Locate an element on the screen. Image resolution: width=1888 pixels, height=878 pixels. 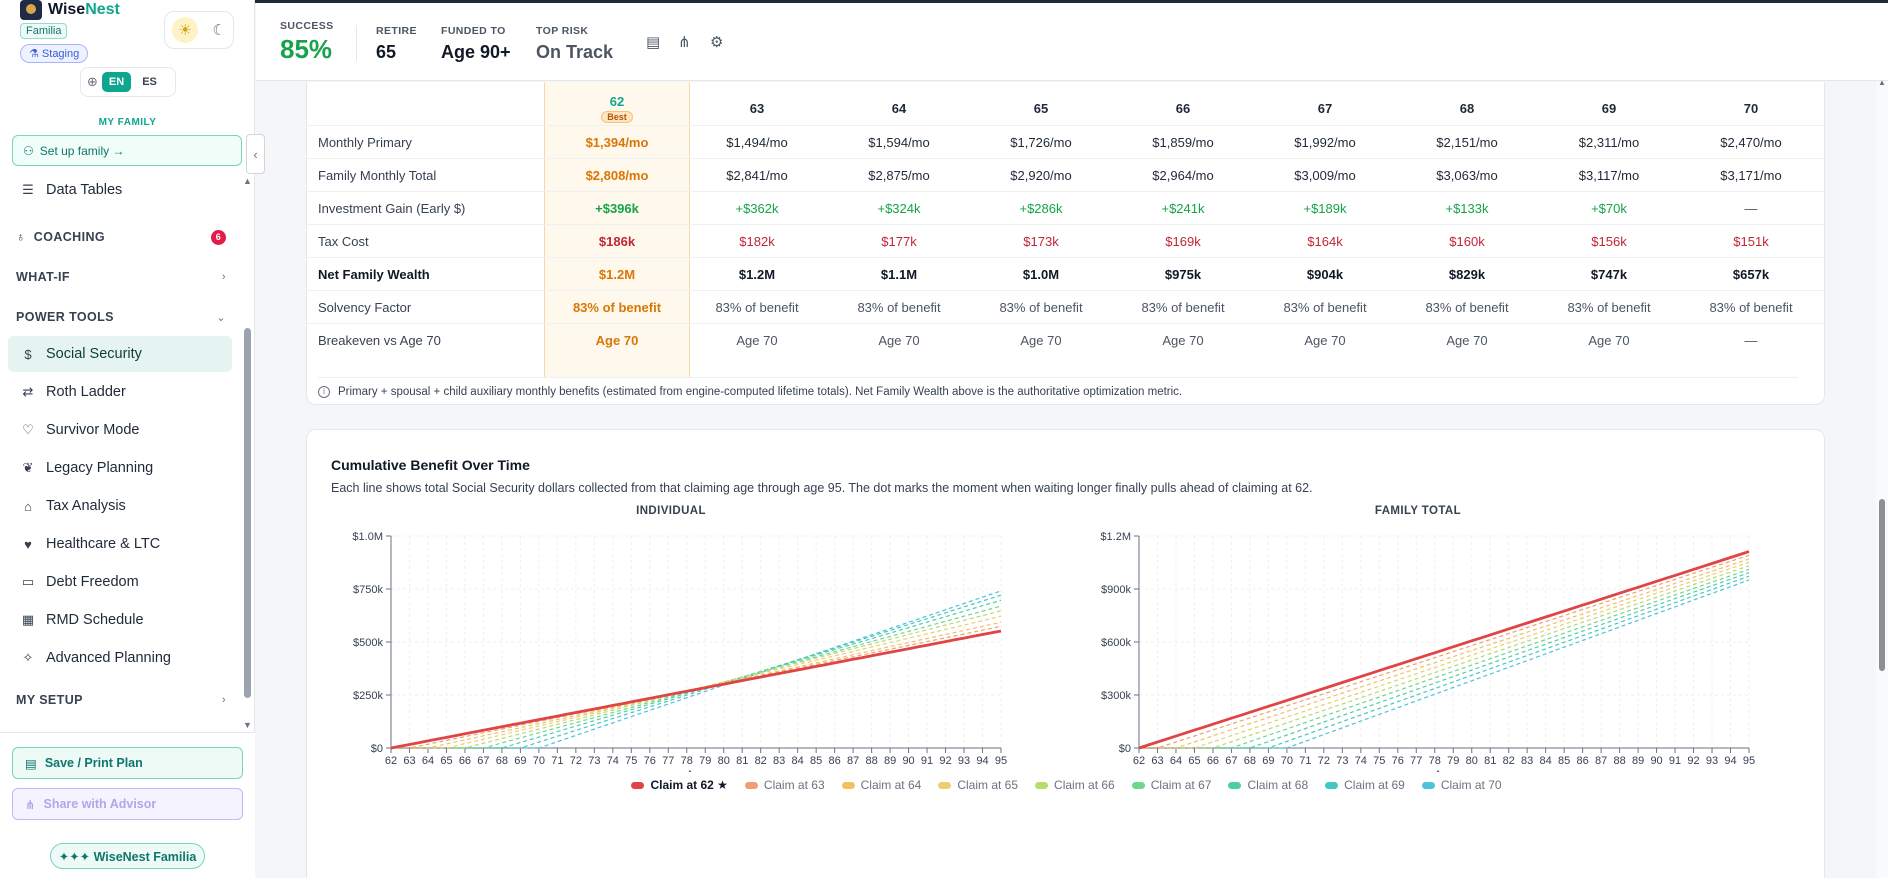
sidebar-item-healthcare-ltc: ♥ Healthcare & LTC is located at coordinates (120, 544).